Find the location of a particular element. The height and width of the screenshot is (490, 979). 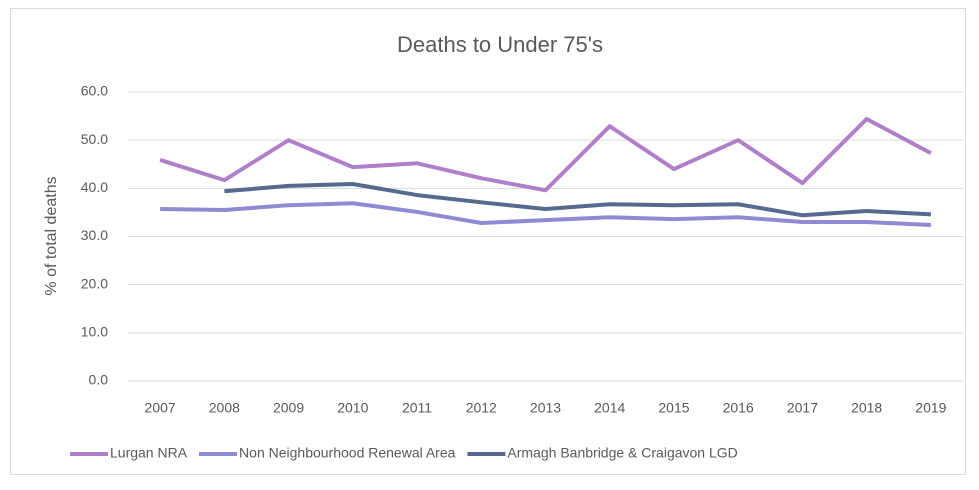

x-tick-label: 2015 is located at coordinates (673, 408).